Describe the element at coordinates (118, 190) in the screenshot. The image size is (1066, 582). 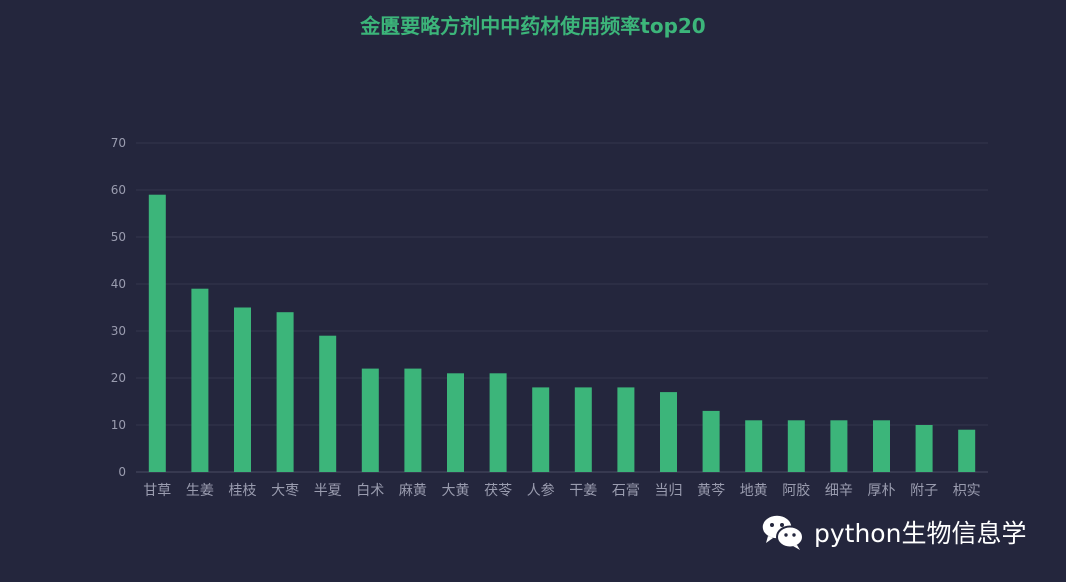
I see `y-tick-label: 60` at that location.